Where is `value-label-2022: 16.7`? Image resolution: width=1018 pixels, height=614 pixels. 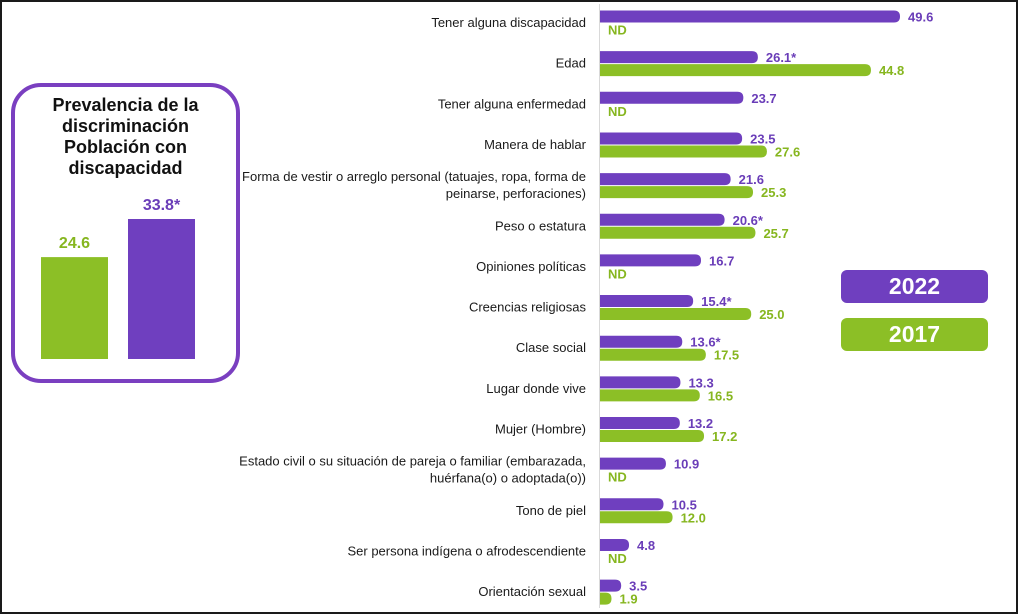 value-label-2022: 16.7 is located at coordinates (721, 260).